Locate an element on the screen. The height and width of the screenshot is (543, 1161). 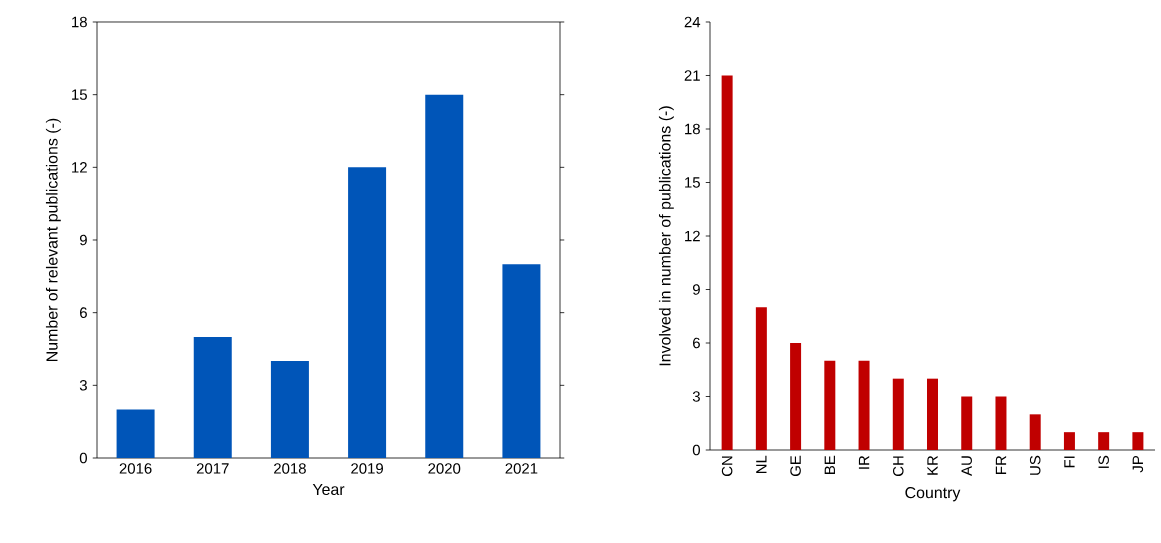
x-tick-label: 2018 is located at coordinates (290, 468).